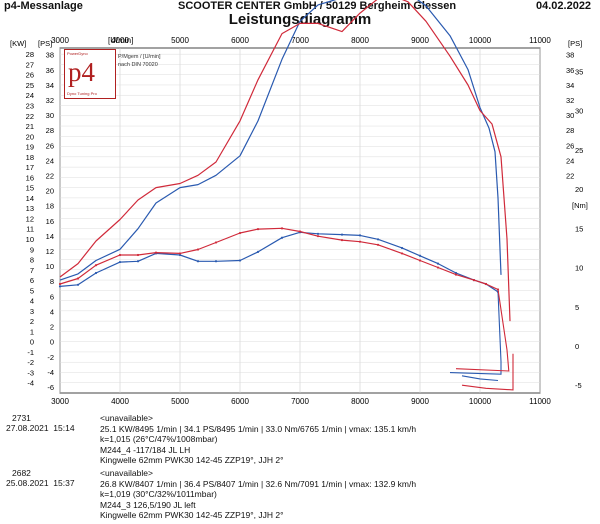  Describe the element at coordinates (43, 6) in the screenshot. I see `app-title: p4-Messanlage` at that location.